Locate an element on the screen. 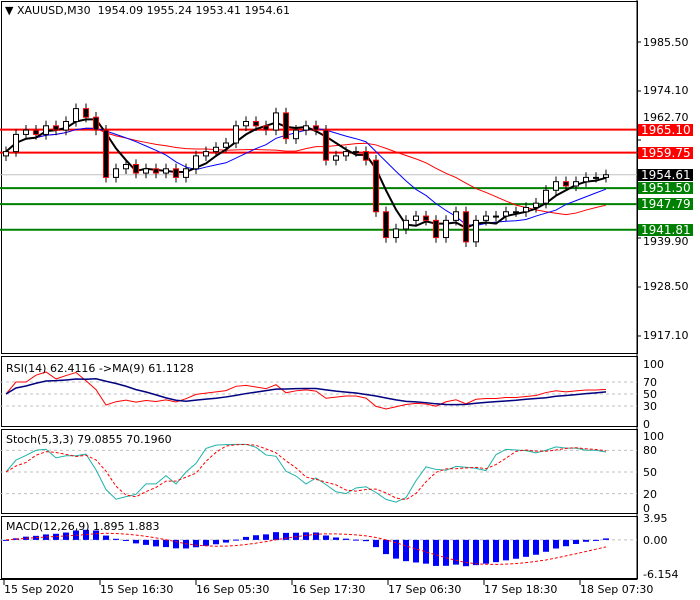 The width and height of the screenshot is (700, 600). time-tick-label: 16 Sep 05:30 is located at coordinates (233, 589).